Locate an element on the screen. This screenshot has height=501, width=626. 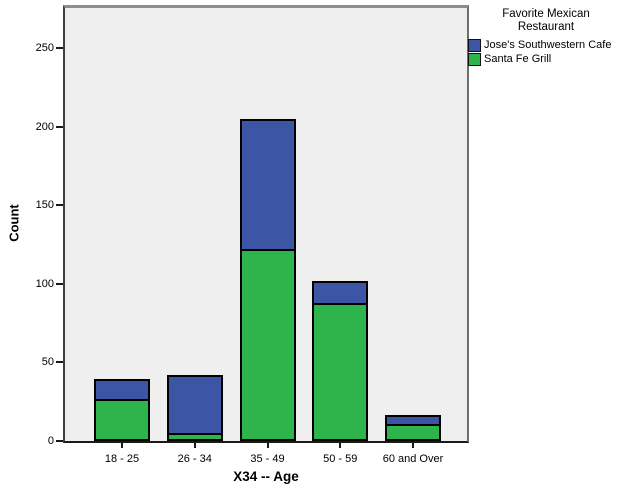
y-tick-label-50: 50 is located at coordinates (47, 362).